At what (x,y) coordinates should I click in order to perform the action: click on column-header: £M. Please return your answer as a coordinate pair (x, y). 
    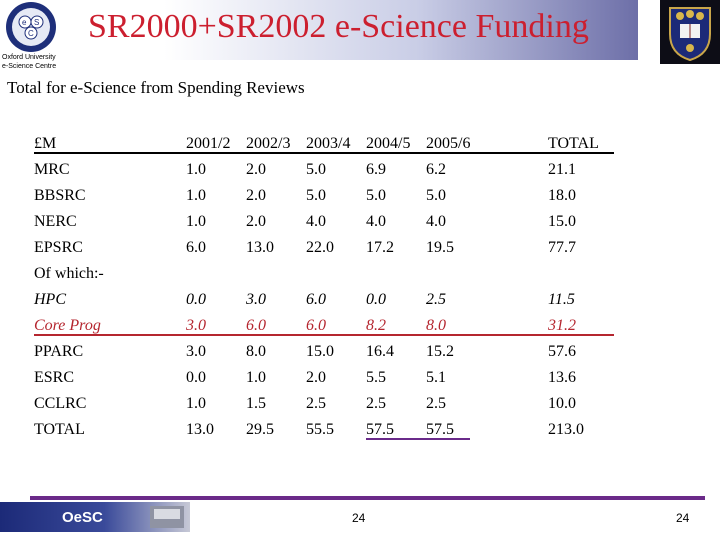
    Looking at the image, I should click on (45, 143).